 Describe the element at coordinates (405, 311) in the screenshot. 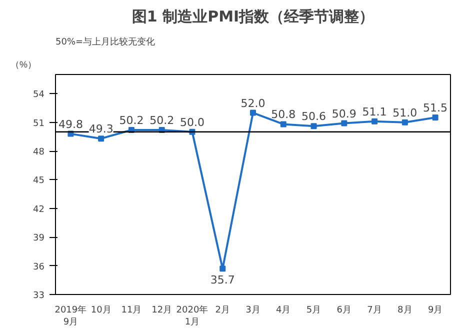

I see `x-tick-label: 8月` at that location.